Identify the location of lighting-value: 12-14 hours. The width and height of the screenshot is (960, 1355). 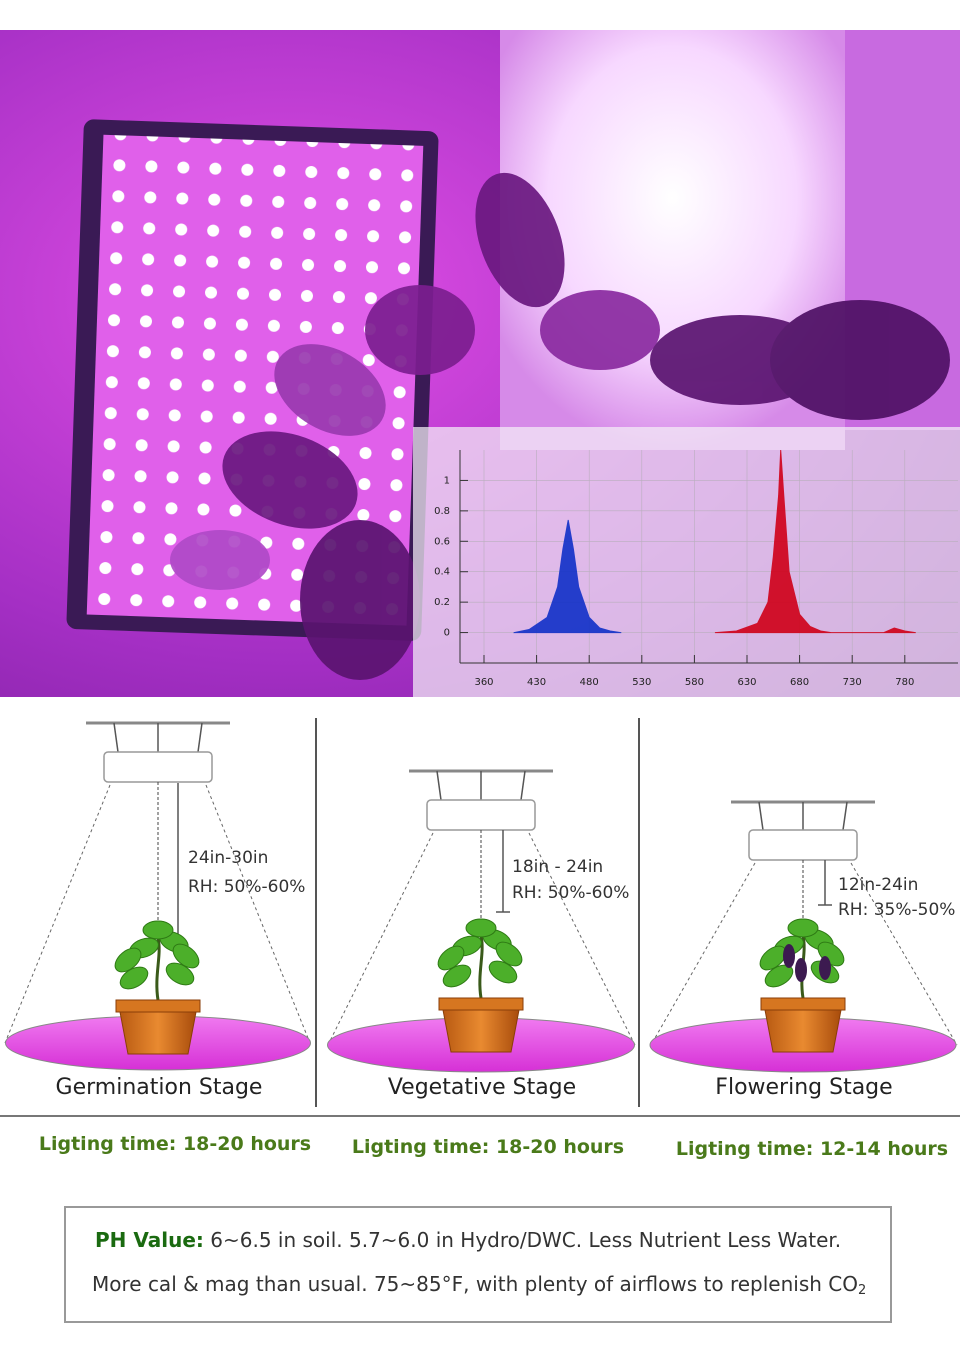
(884, 1149).